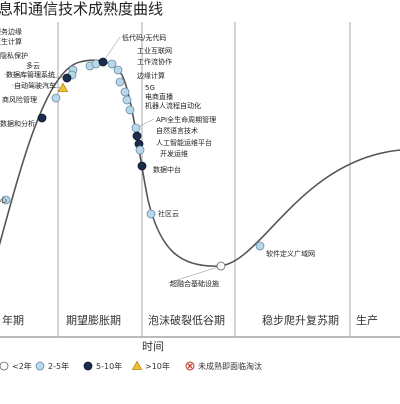  Describe the element at coordinates (168, 213) in the screenshot. I see `tech-label: 社区云` at that location.